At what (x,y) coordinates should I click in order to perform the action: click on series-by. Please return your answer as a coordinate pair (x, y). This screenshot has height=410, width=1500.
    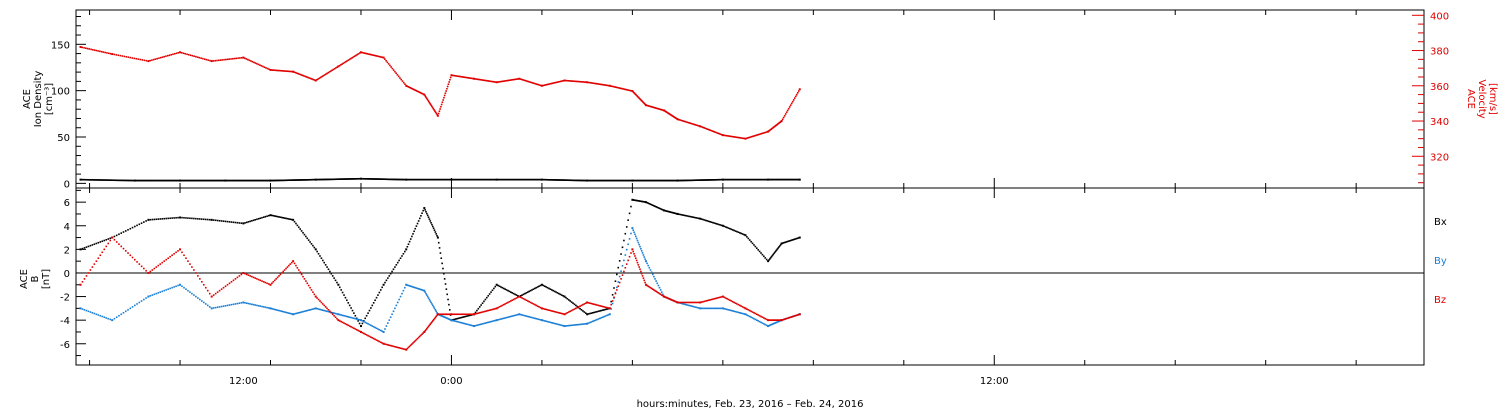
    Looking at the image, I should click on (440, 280).